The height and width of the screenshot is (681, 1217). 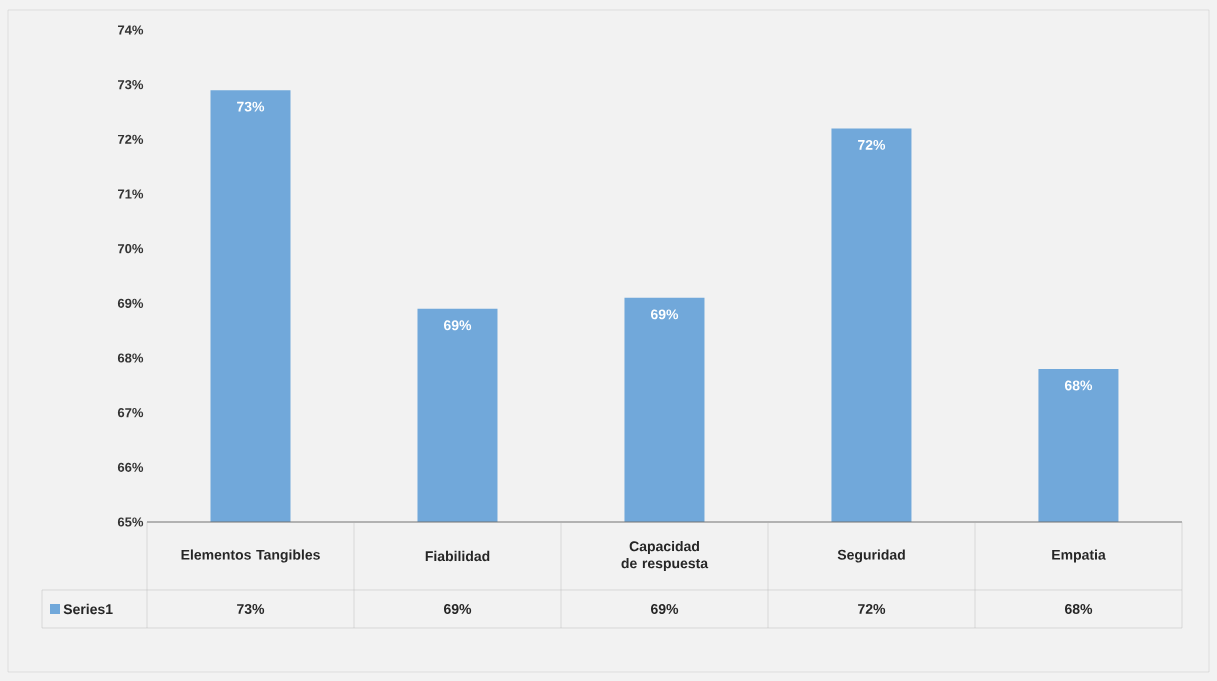 What do you see at coordinates (251, 106) in the screenshot?
I see `text: 73%` at bounding box center [251, 106].